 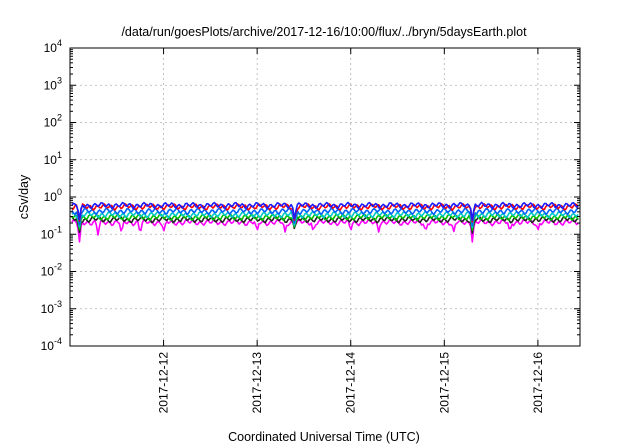 I want to click on x-tick-label: 2017-12-12, so click(x=164, y=383).